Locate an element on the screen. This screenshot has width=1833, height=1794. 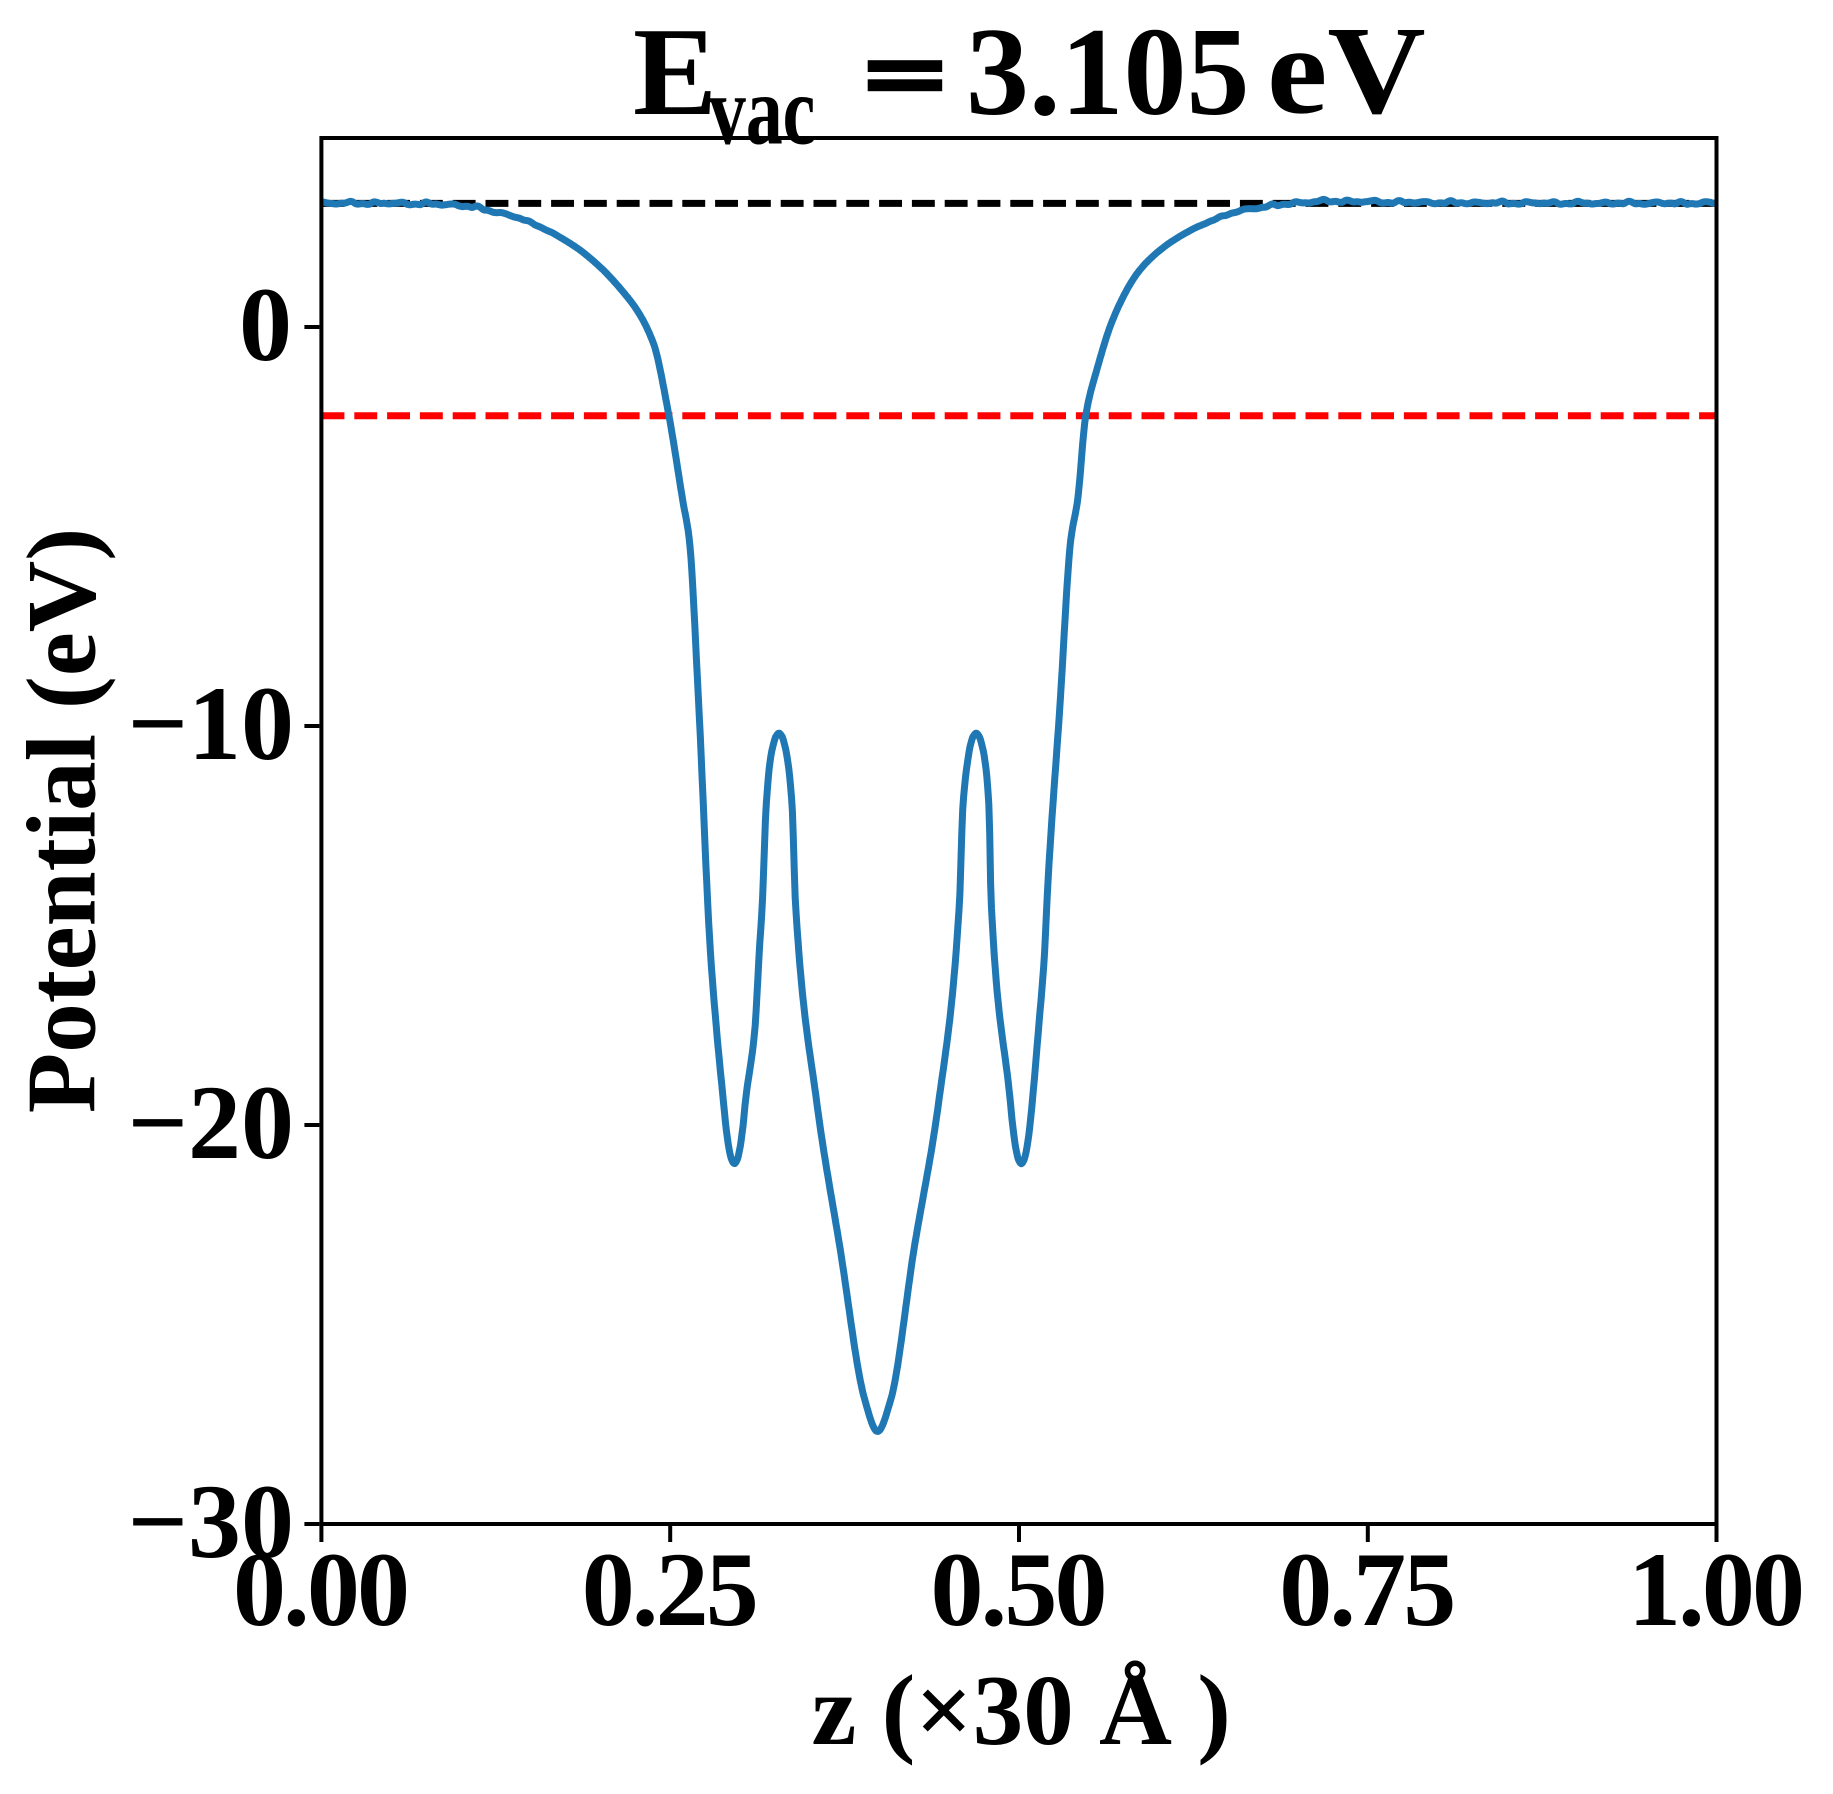
svg-text: −10 is located at coordinates (211, 723).